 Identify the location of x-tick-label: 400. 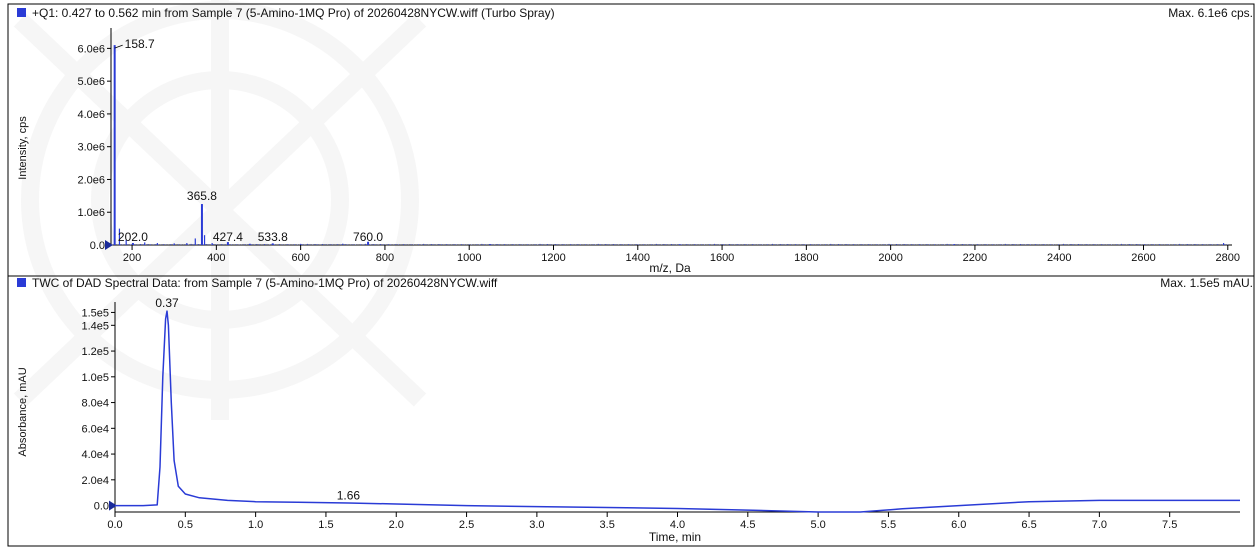
(216, 258).